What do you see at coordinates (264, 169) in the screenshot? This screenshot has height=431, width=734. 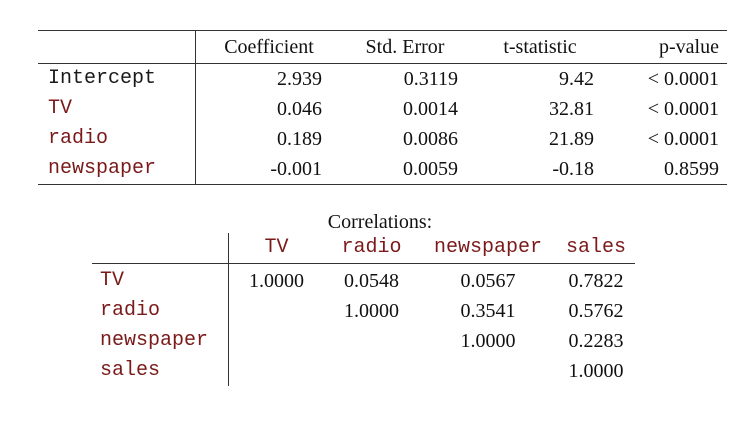 I see `coef-value: -0.001` at bounding box center [264, 169].